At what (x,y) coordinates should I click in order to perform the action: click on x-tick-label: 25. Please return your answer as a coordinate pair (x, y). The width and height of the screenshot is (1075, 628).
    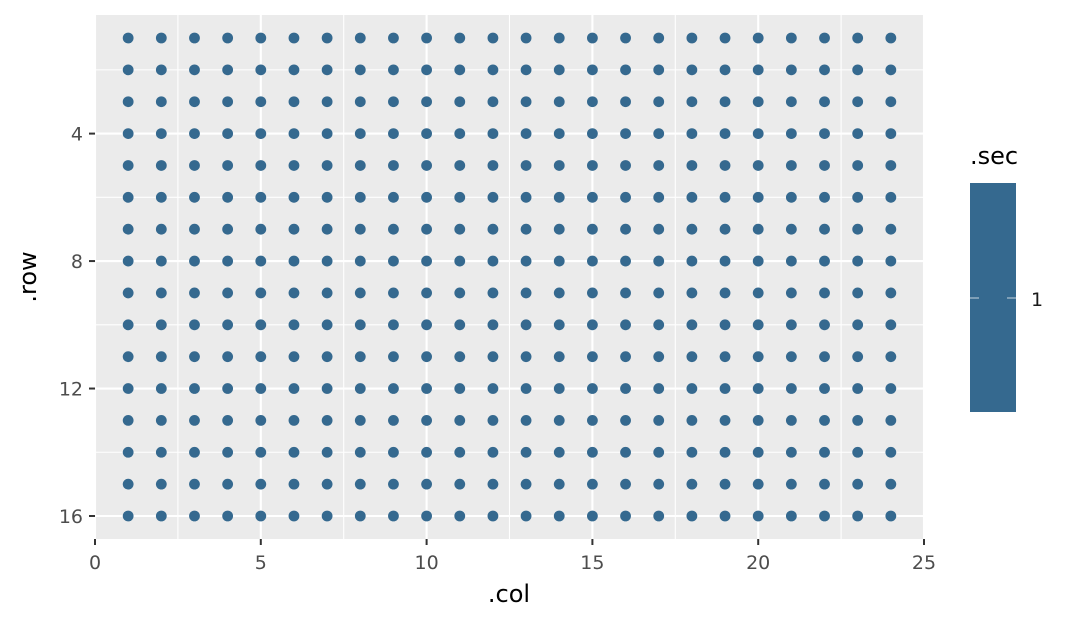
    Looking at the image, I should click on (924, 563).